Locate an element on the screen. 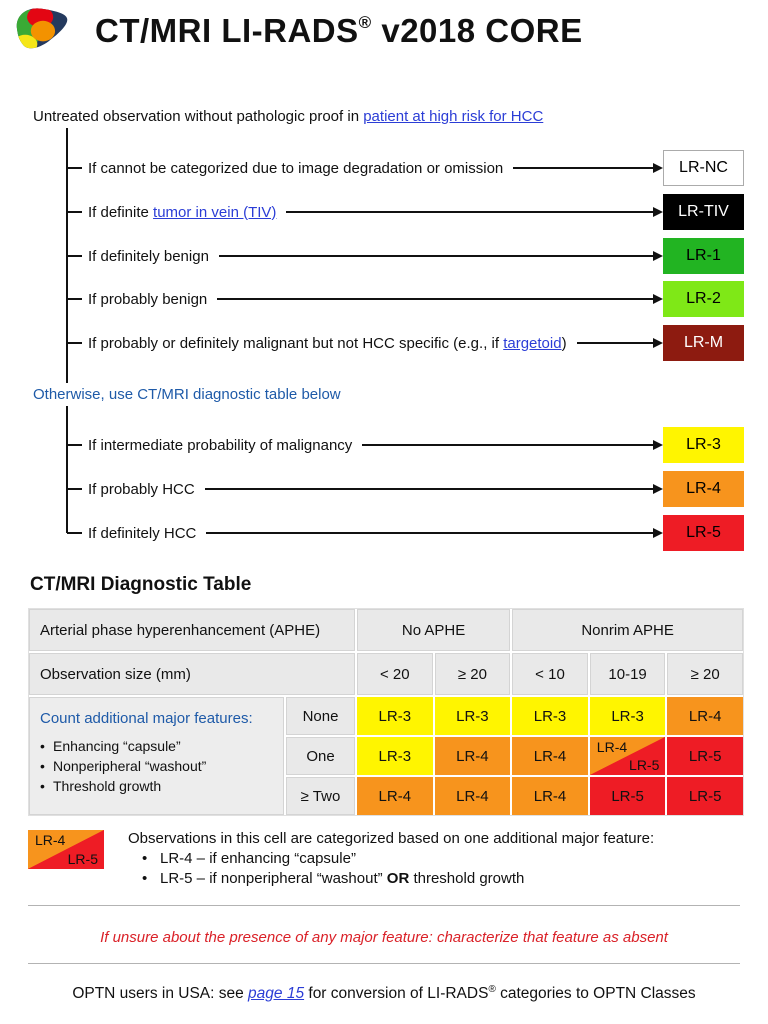 The height and width of the screenshot is (1024, 768). size-col-header: < 20 is located at coordinates (395, 674).